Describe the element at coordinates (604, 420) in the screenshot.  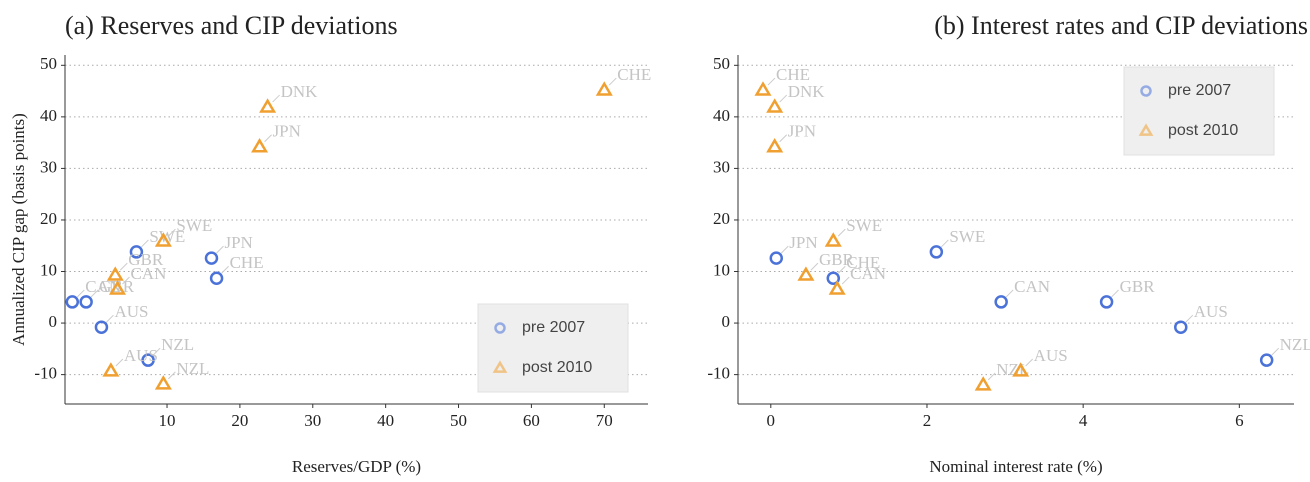
I see `x-tick-label: 70` at that location.